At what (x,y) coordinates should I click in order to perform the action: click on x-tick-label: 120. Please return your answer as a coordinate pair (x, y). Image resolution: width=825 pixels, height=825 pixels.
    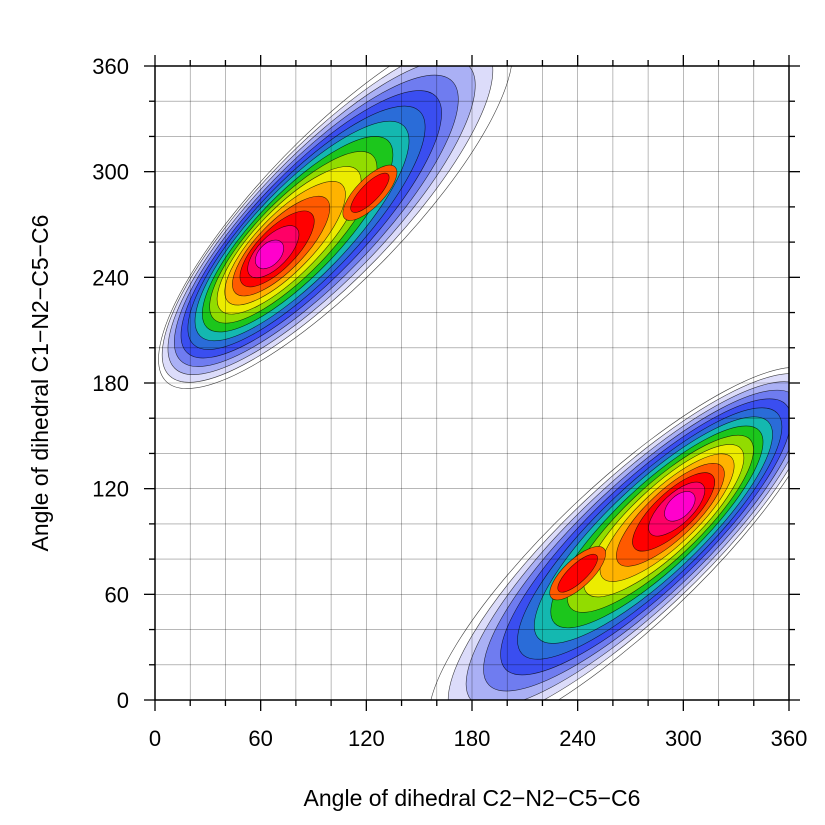
    Looking at the image, I should click on (366, 738).